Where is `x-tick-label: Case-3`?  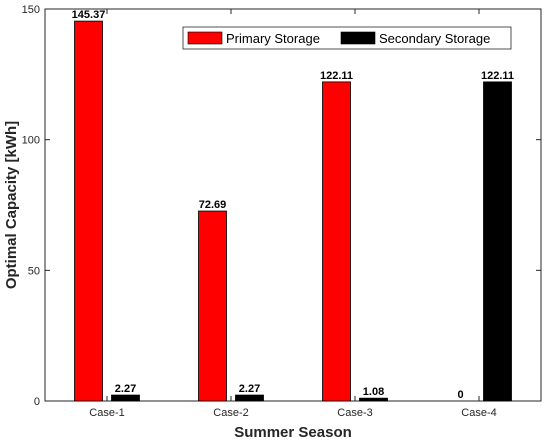
x-tick-label: Case-3 is located at coordinates (354, 413).